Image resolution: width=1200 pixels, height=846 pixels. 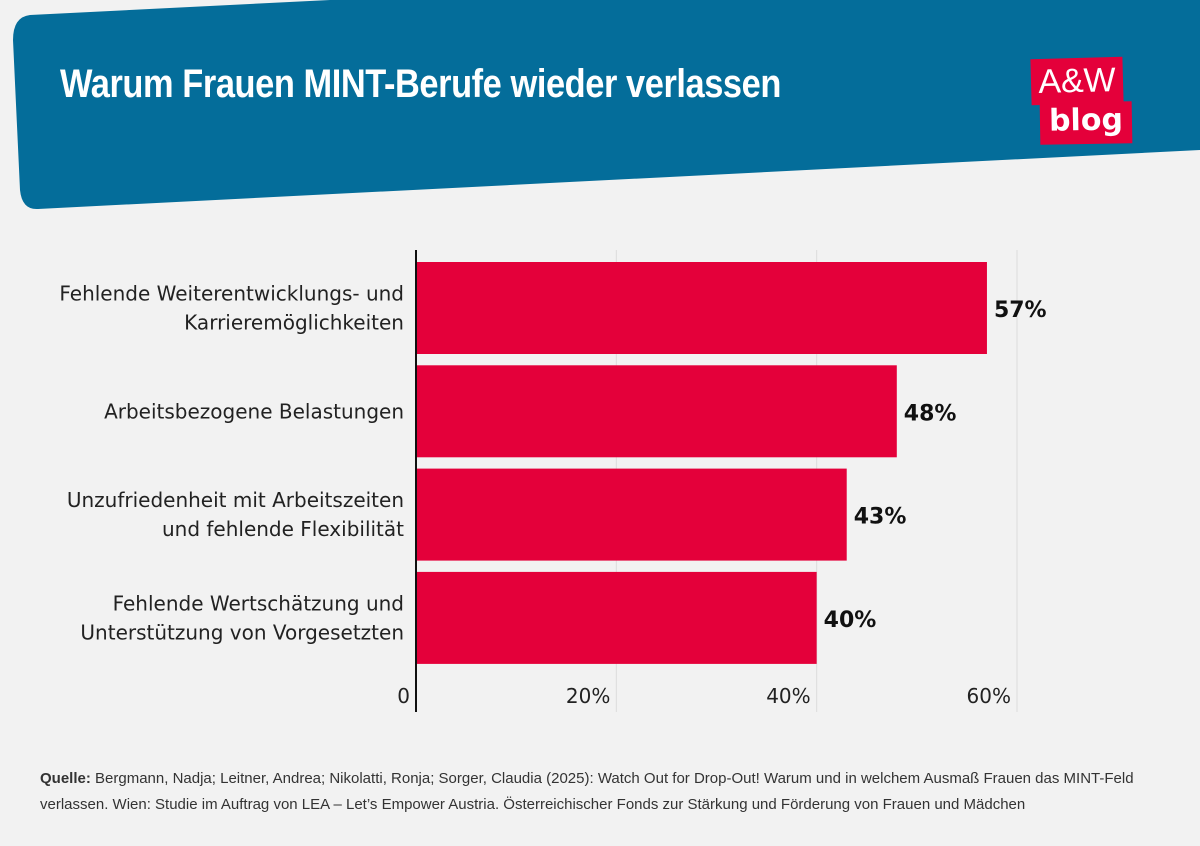 What do you see at coordinates (989, 696) in the screenshot?
I see `x-tick-label: 60%` at bounding box center [989, 696].